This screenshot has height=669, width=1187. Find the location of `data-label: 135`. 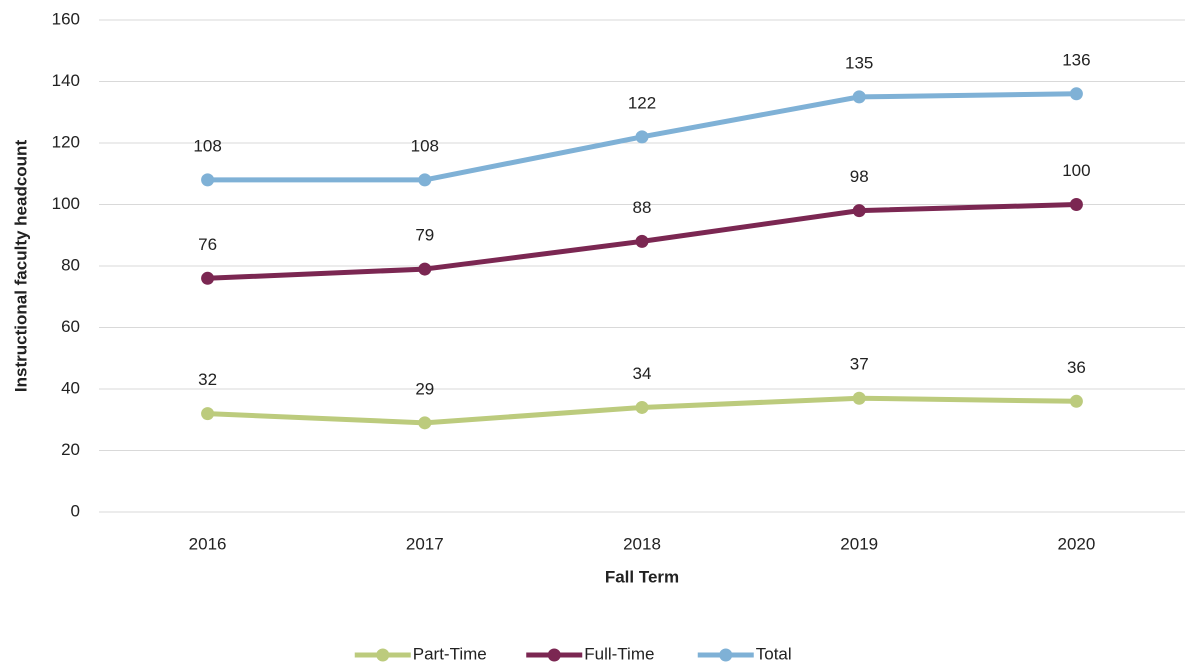

data-label: 135 is located at coordinates (859, 62).